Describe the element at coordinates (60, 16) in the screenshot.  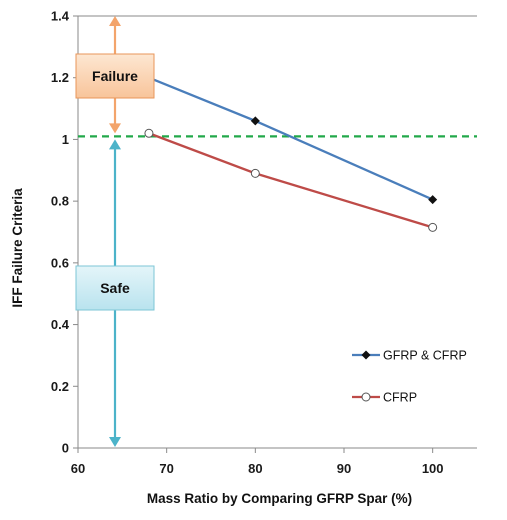
I see `y-tick-label: 1.4` at that location.